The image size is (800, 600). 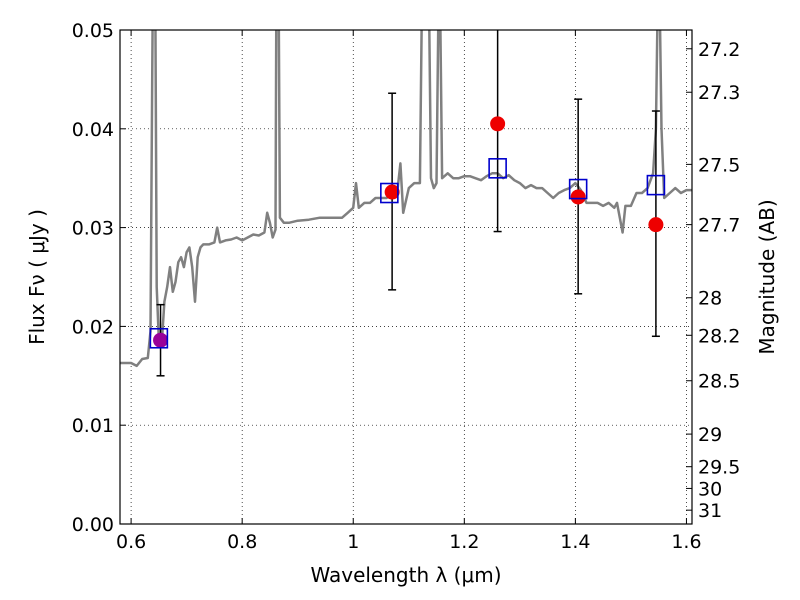 I want to click on mag-tick-label: 27.5, so click(x=719, y=165).